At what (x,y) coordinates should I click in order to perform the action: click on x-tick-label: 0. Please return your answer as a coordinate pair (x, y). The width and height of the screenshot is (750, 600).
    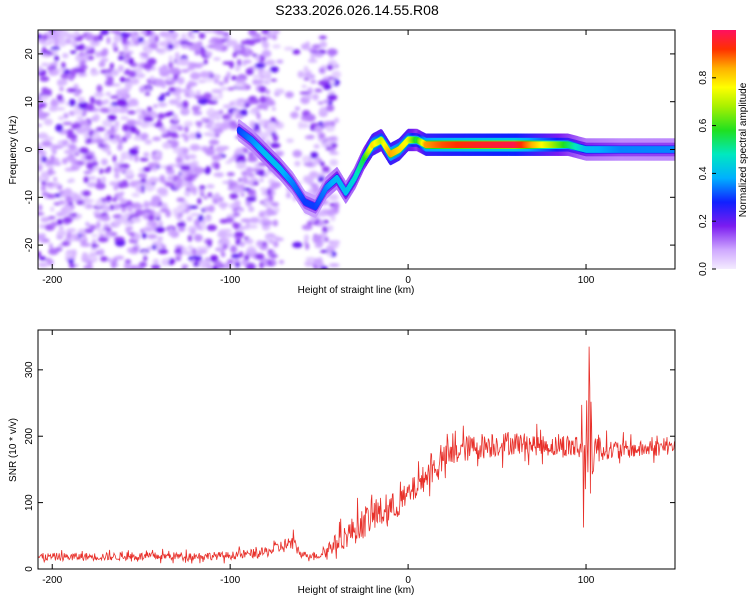
    Looking at the image, I should click on (408, 580).